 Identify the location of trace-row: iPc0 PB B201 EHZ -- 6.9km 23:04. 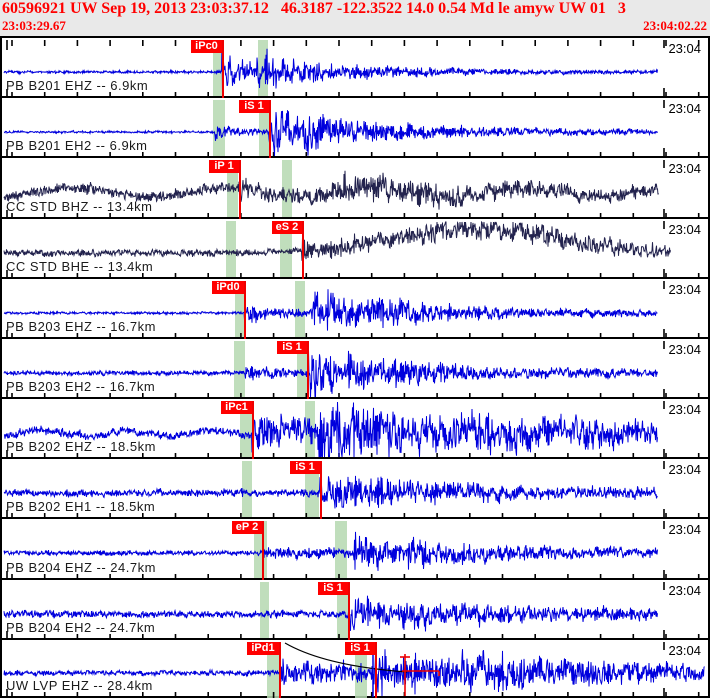
(355, 67).